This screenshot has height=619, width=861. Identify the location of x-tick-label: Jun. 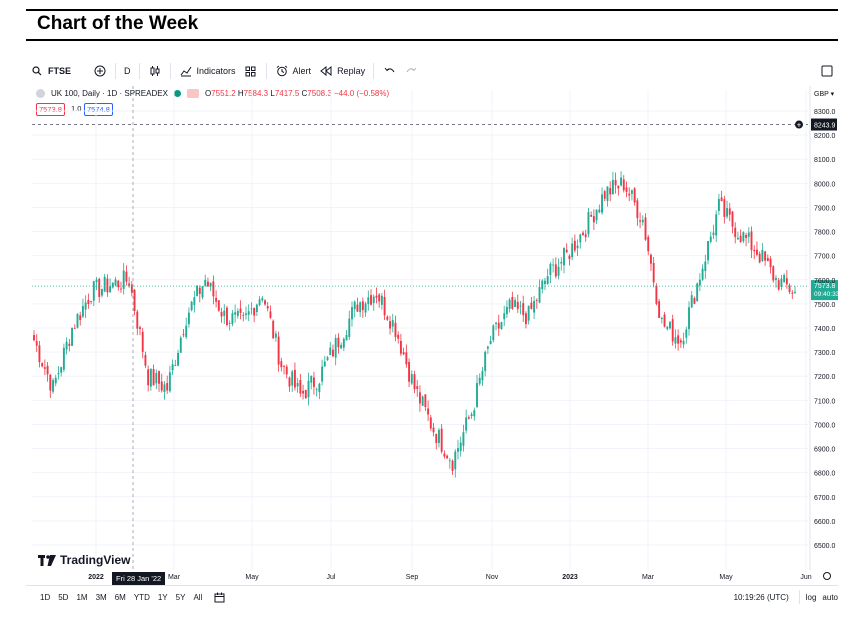
(805, 577).